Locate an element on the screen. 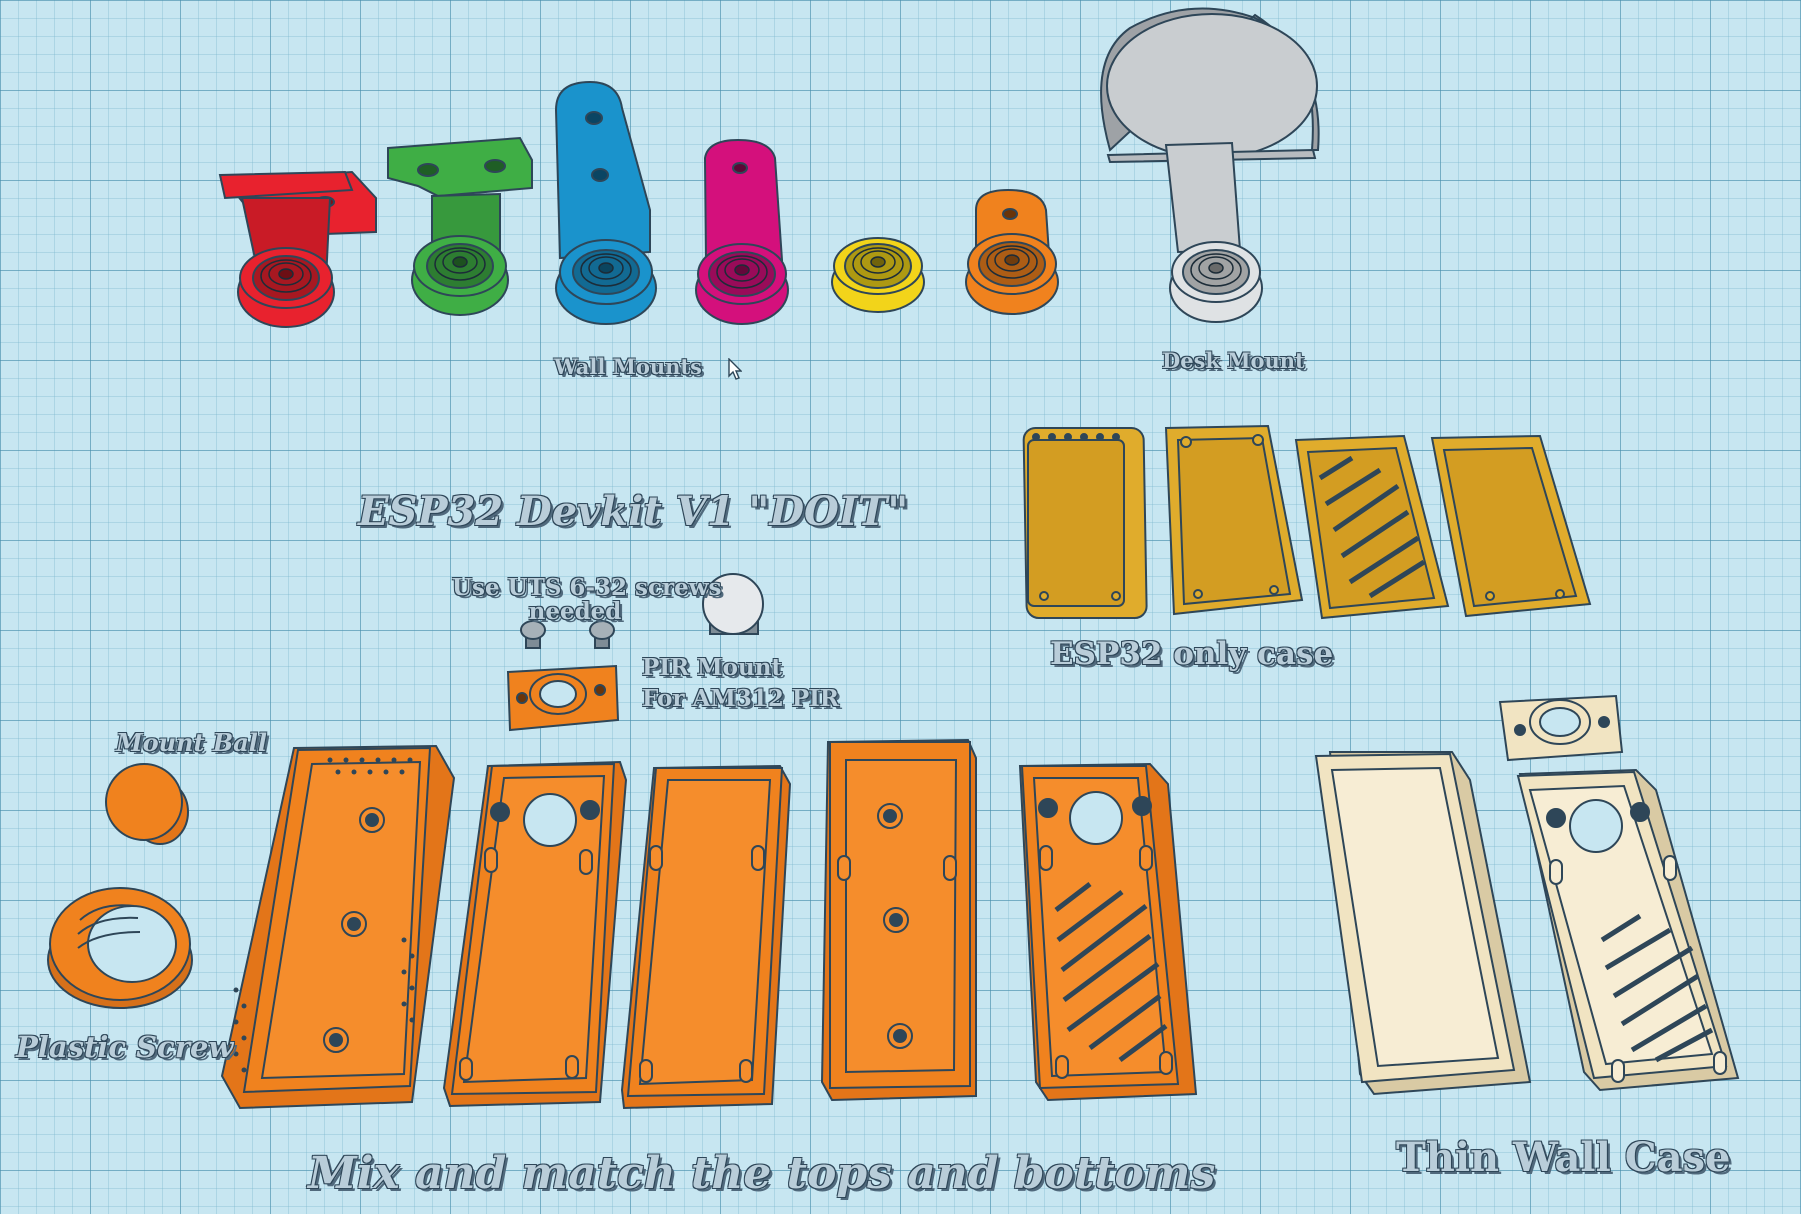  screw-right is located at coordinates (602, 634).